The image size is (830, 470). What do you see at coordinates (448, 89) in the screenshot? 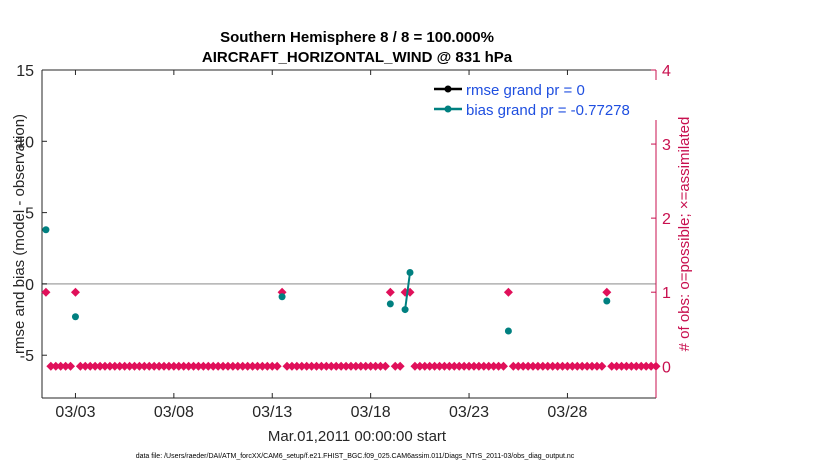
I see `legend-rmse-marker` at bounding box center [448, 89].